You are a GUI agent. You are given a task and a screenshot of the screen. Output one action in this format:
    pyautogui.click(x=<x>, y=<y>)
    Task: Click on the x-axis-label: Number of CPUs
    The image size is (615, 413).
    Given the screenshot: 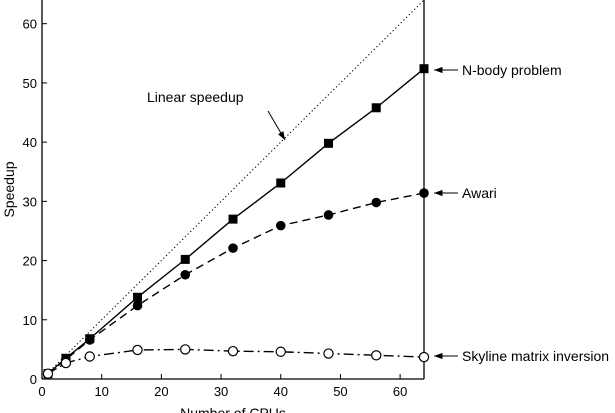 What is the action you would take?
    pyautogui.click(x=233, y=409)
    